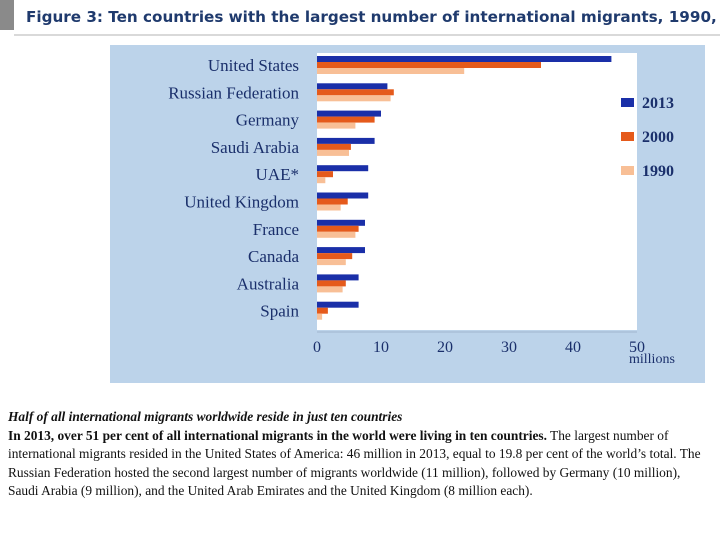 The image size is (720, 540). Describe the element at coordinates (367, 35) in the screenshot. I see `title-rule` at that location.